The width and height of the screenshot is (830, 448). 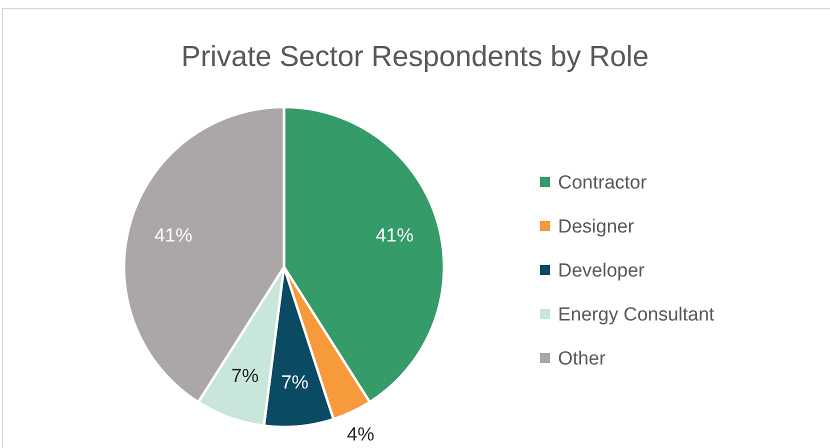 What do you see at coordinates (415, 57) in the screenshot?
I see `chart-title: Private Sector Respondents by Role` at bounding box center [415, 57].